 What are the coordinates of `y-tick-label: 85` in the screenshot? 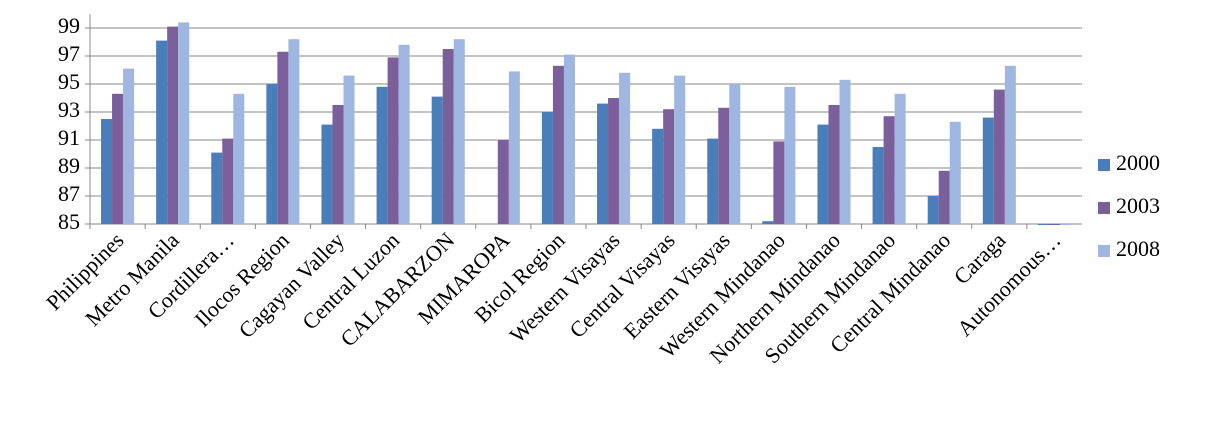 It's located at (69, 221).